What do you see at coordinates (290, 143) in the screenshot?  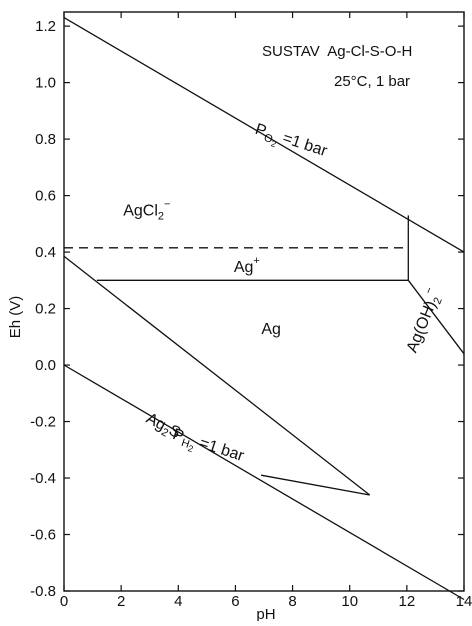 I see `region-label-6: PO2 =1 bar` at bounding box center [290, 143].